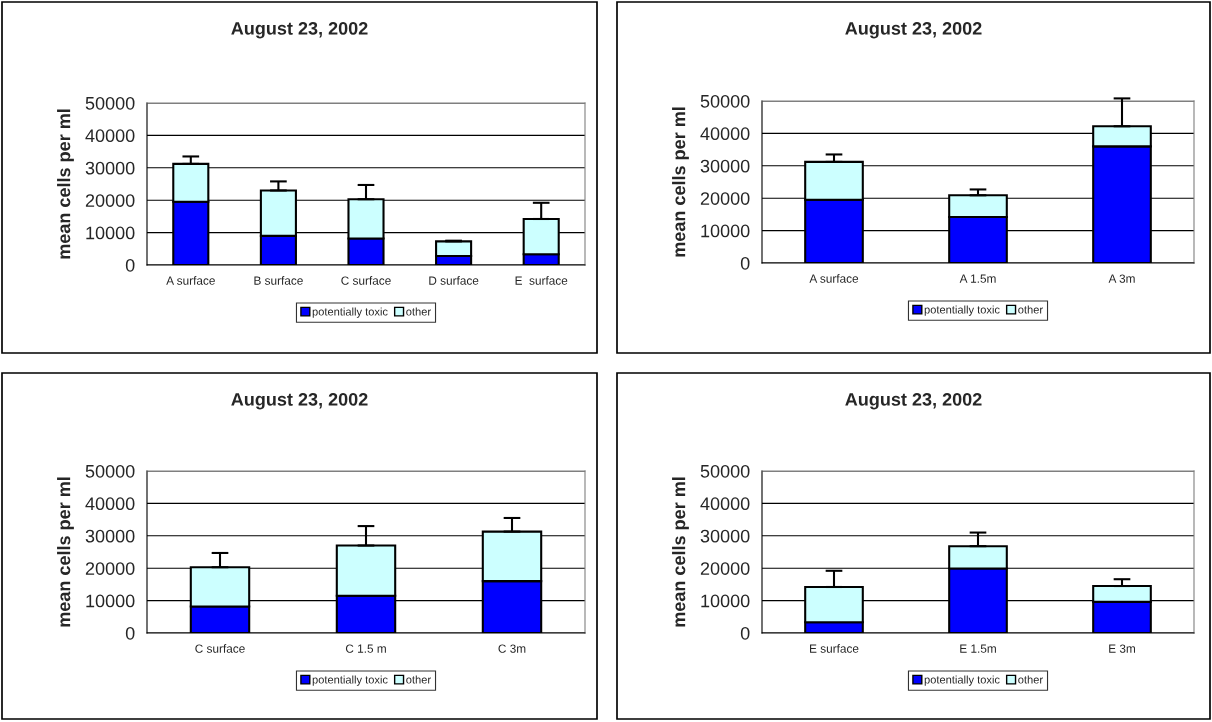 This screenshot has height=722, width=1212. What do you see at coordinates (977, 278) in the screenshot?
I see `x-tick-label: A 1.5m` at bounding box center [977, 278].